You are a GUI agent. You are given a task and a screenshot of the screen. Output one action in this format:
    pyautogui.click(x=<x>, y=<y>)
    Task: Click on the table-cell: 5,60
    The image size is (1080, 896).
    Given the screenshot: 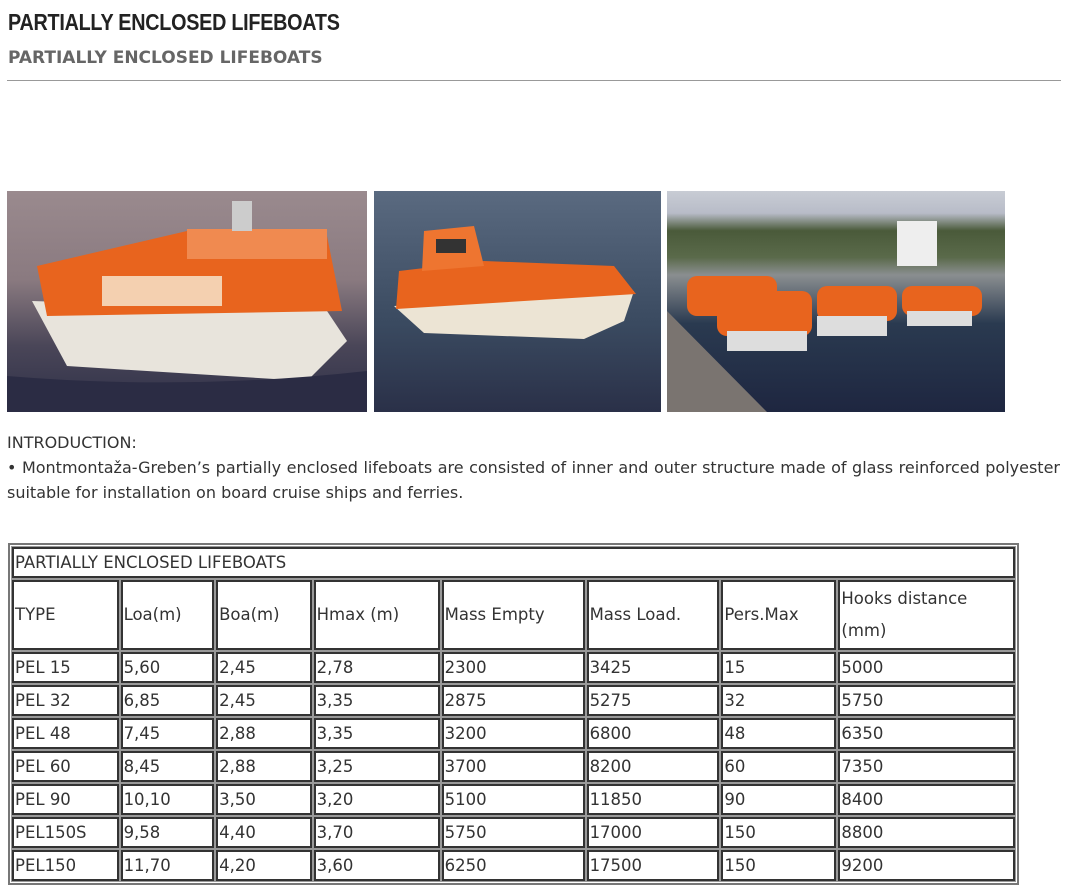 What is the action you would take?
    pyautogui.click(x=167, y=667)
    